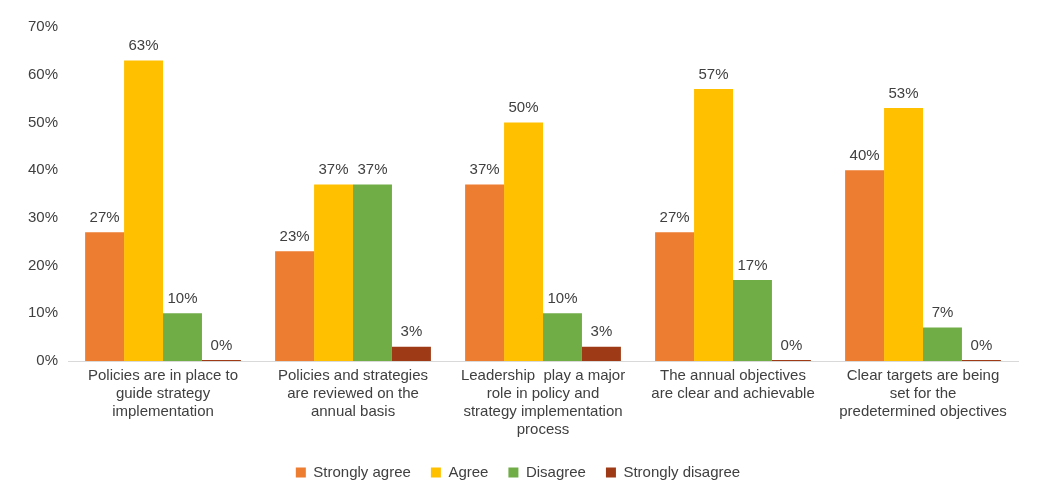 This screenshot has height=501, width=1048. What do you see at coordinates (523, 107) in the screenshot?
I see `data-label: 50%` at bounding box center [523, 107].